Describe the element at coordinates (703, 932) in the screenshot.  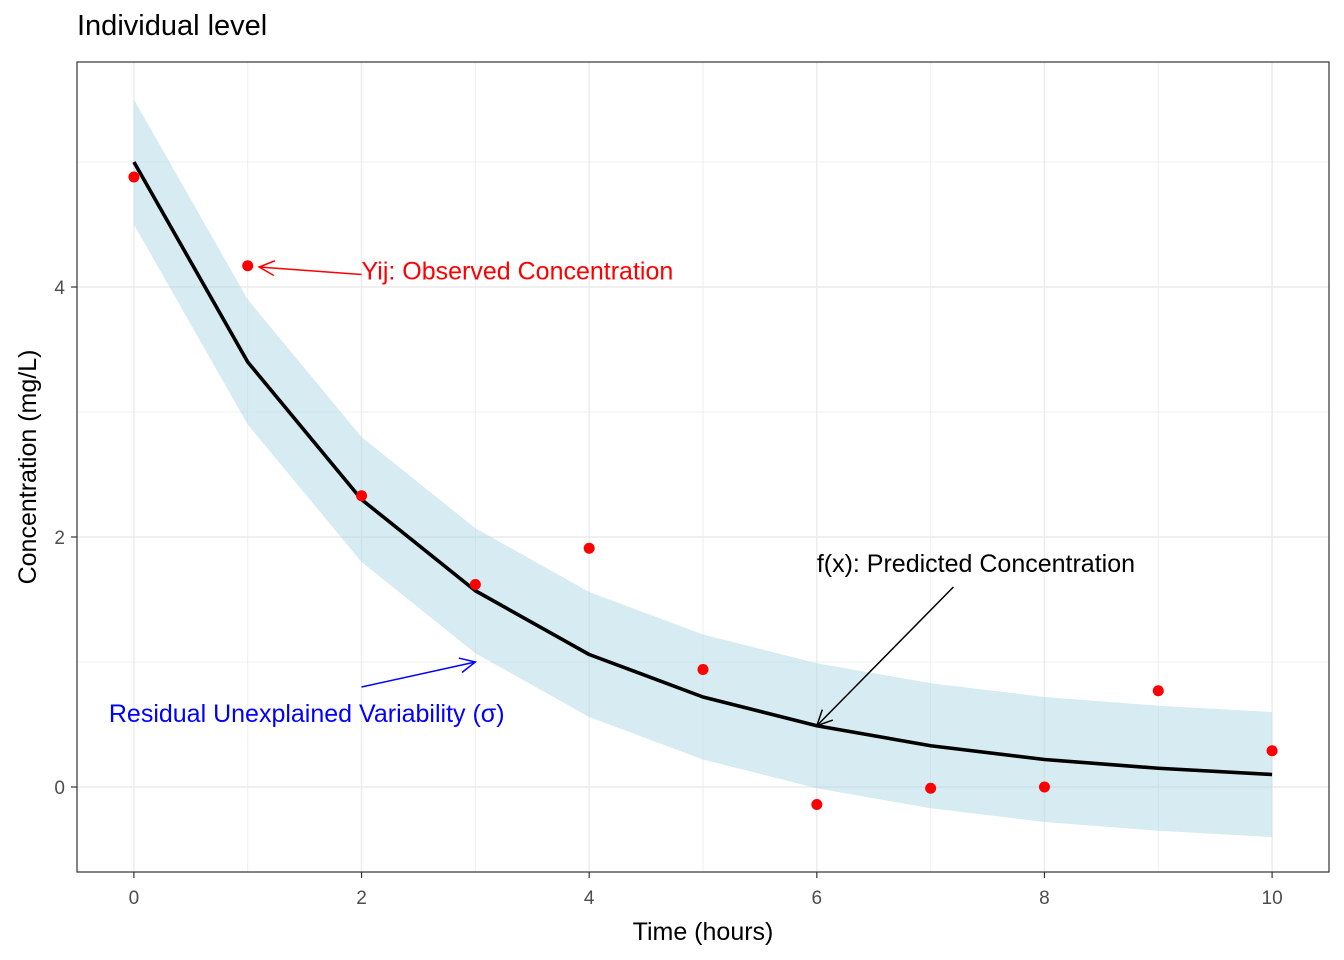
I see `x-axis-label: Time (hours)` at that location.